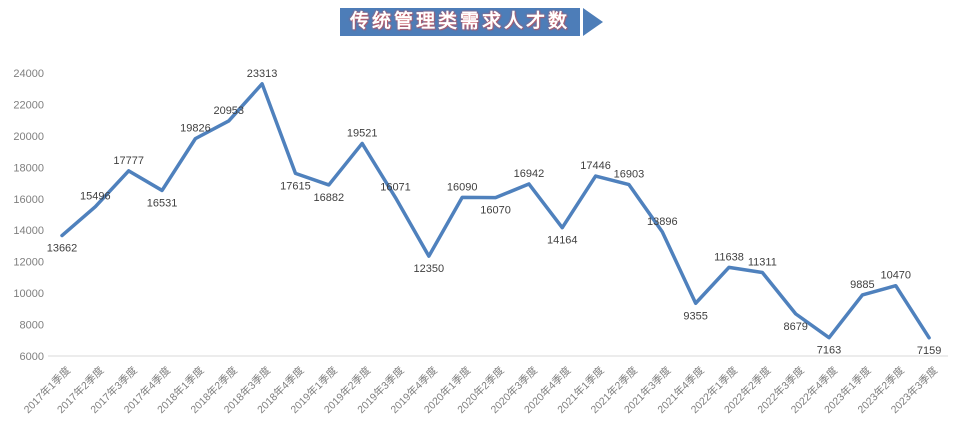 Image resolution: width=955 pixels, height=427 pixels. Describe the element at coordinates (28, 263) in the screenshot. I see `y-axis-label: 12000` at that location.